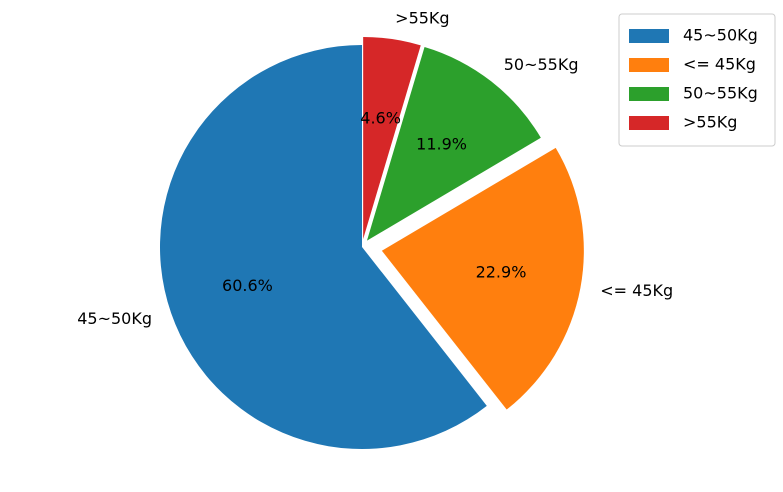 The height and width of the screenshot is (492, 783). I want to click on legend-label: 45~50Kg, so click(720, 35).